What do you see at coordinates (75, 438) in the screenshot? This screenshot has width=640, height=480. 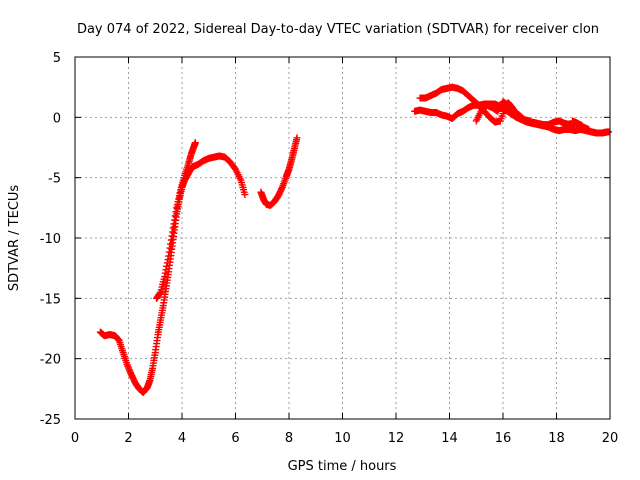 I see `x-tick-label: 0` at bounding box center [75, 438].